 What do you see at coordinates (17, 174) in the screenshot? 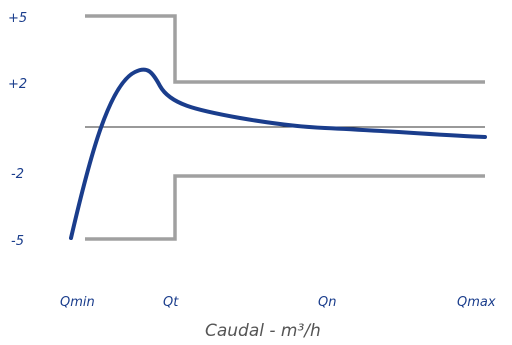
I see `y-tick-label: -2` at bounding box center [17, 174].